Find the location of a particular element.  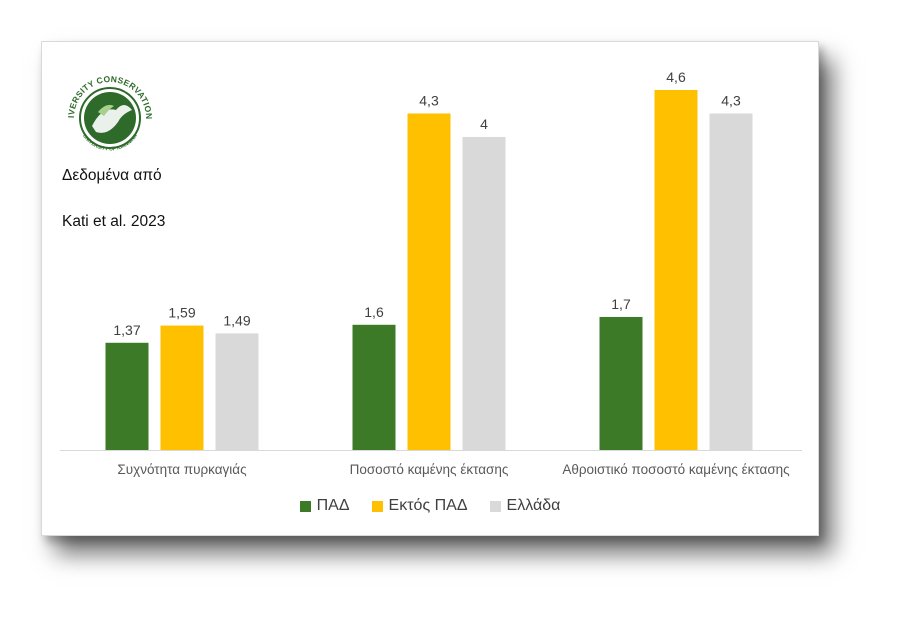

data-label: 4,6 is located at coordinates (676, 77).